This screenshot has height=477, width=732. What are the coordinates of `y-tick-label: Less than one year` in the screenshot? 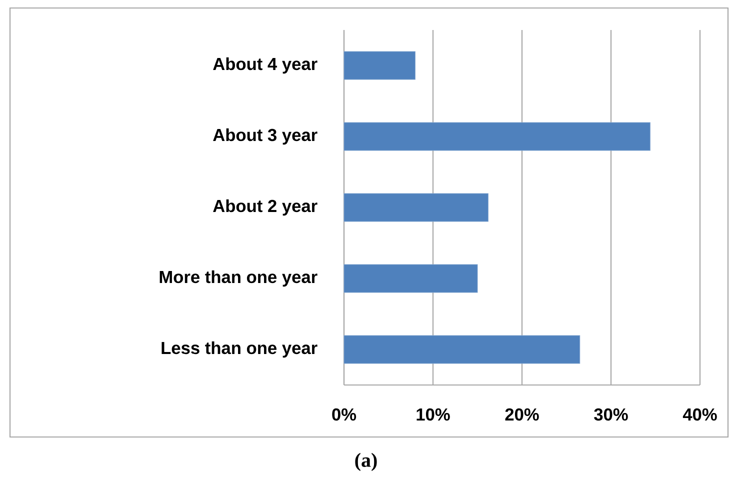 It's located at (240, 349).